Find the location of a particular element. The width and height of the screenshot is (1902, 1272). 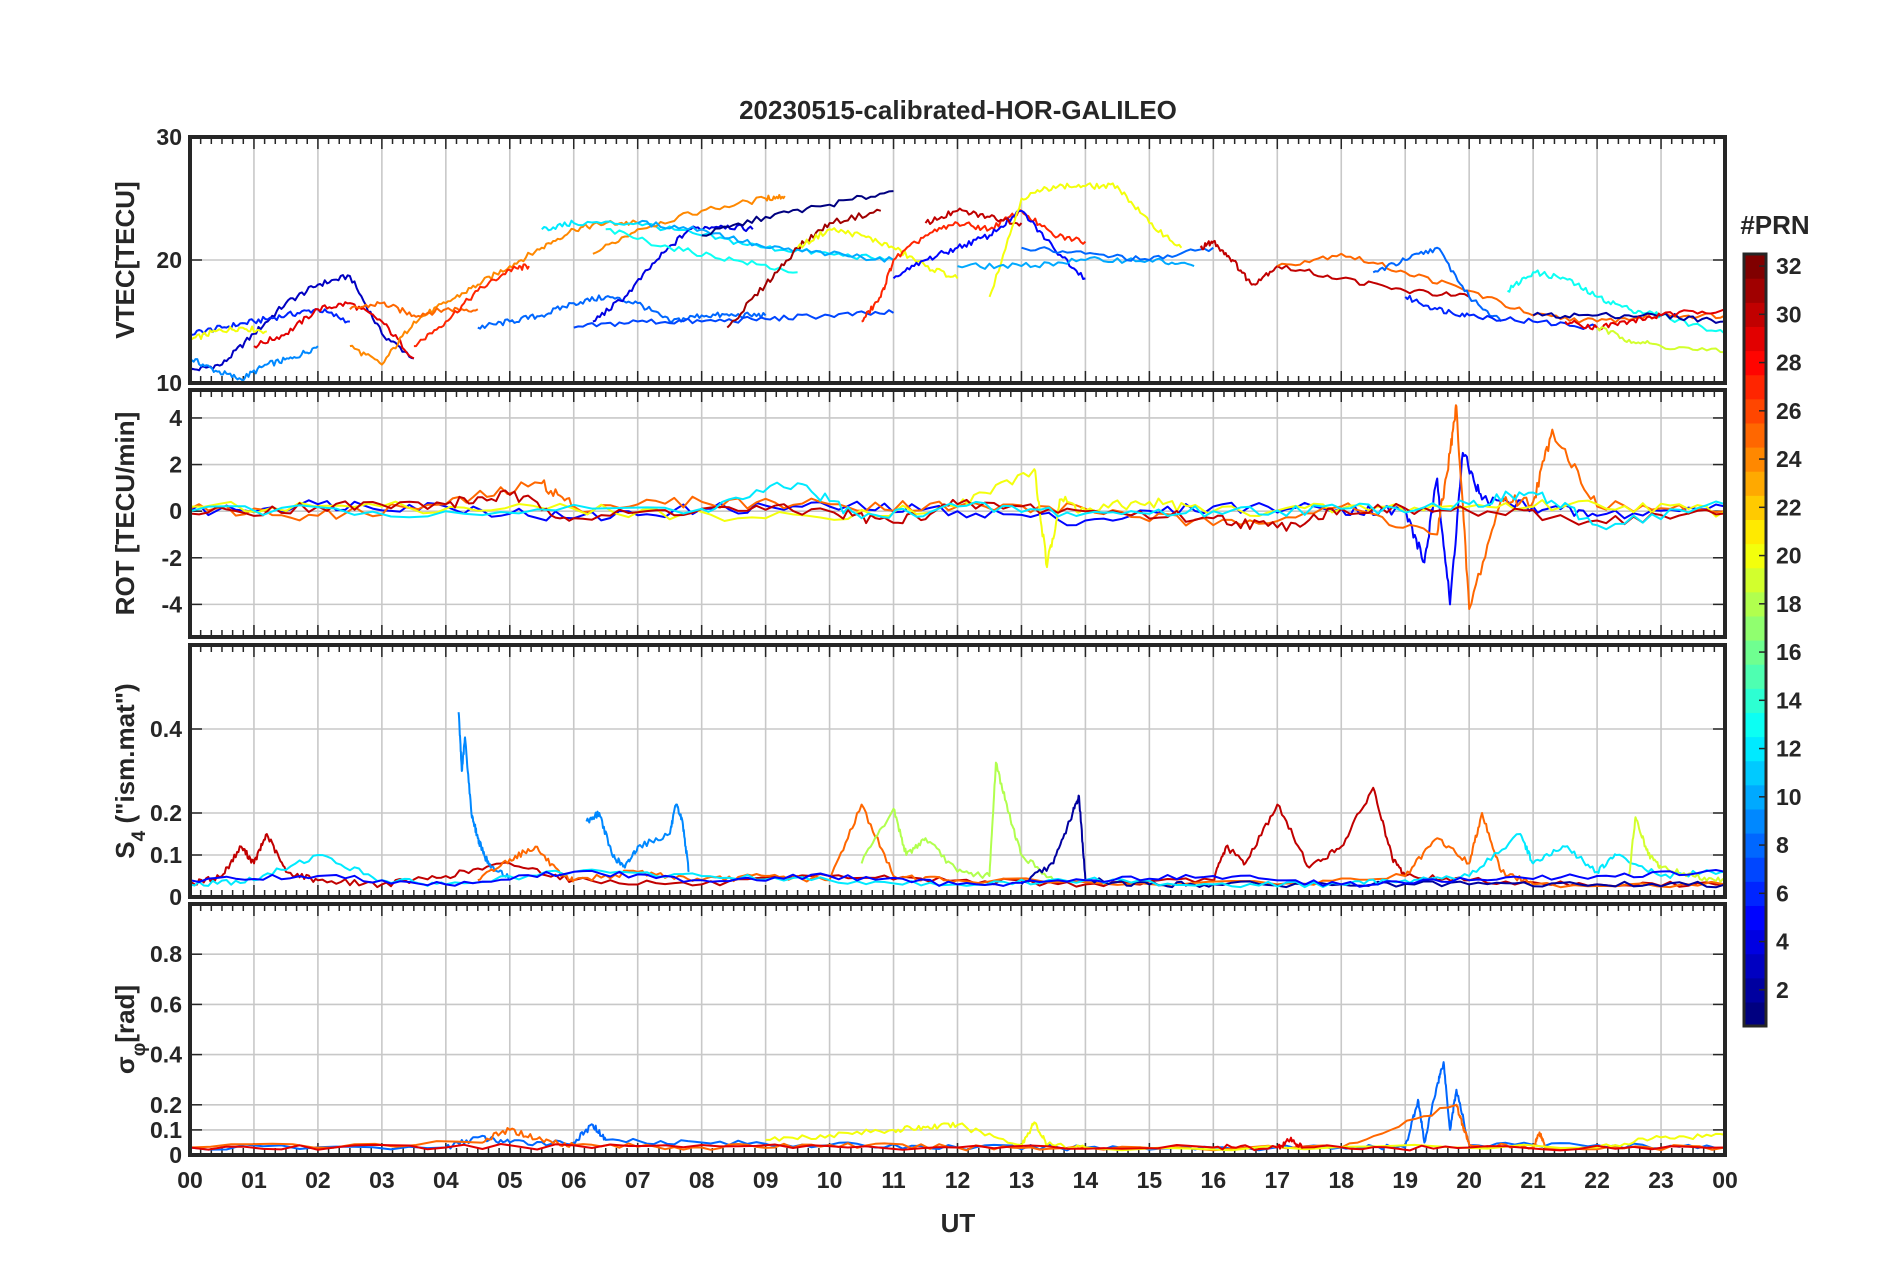

chart-title: 20230515-calibrated-HOR-GALILEO is located at coordinates (958, 110).